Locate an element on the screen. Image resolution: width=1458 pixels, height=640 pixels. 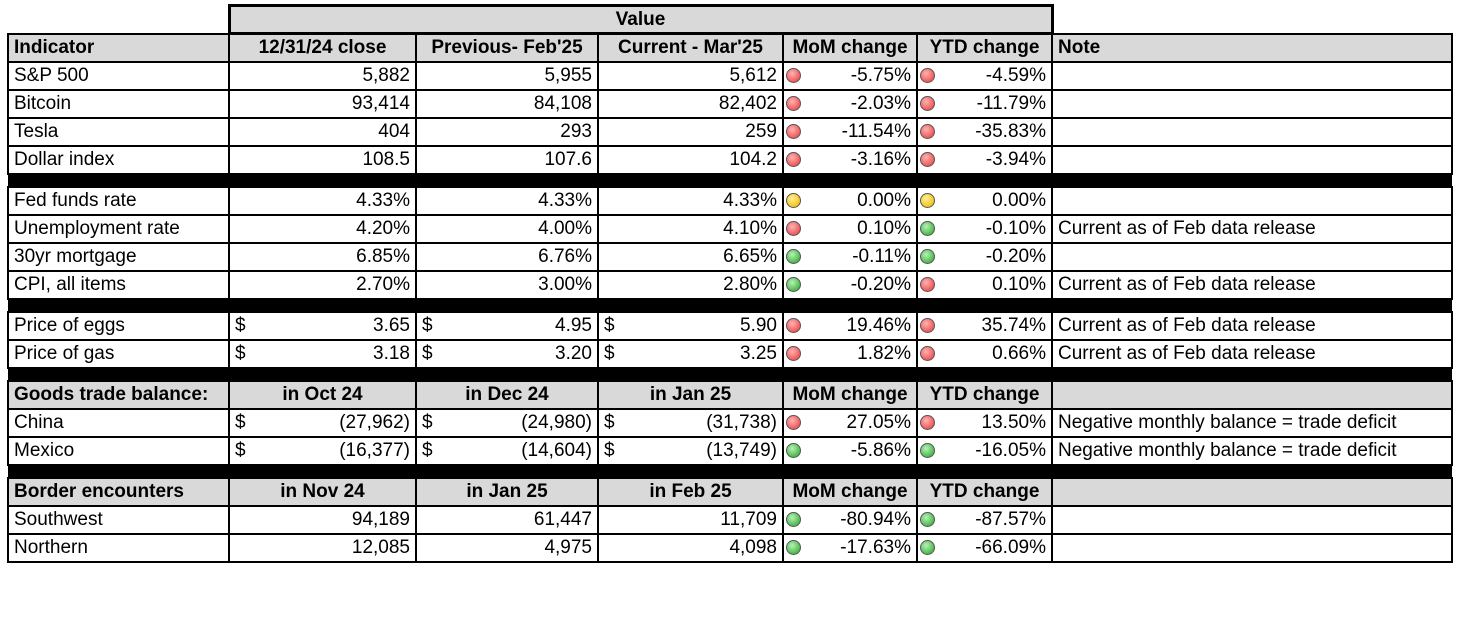
value-cell: 11,709 is located at coordinates (690, 519).